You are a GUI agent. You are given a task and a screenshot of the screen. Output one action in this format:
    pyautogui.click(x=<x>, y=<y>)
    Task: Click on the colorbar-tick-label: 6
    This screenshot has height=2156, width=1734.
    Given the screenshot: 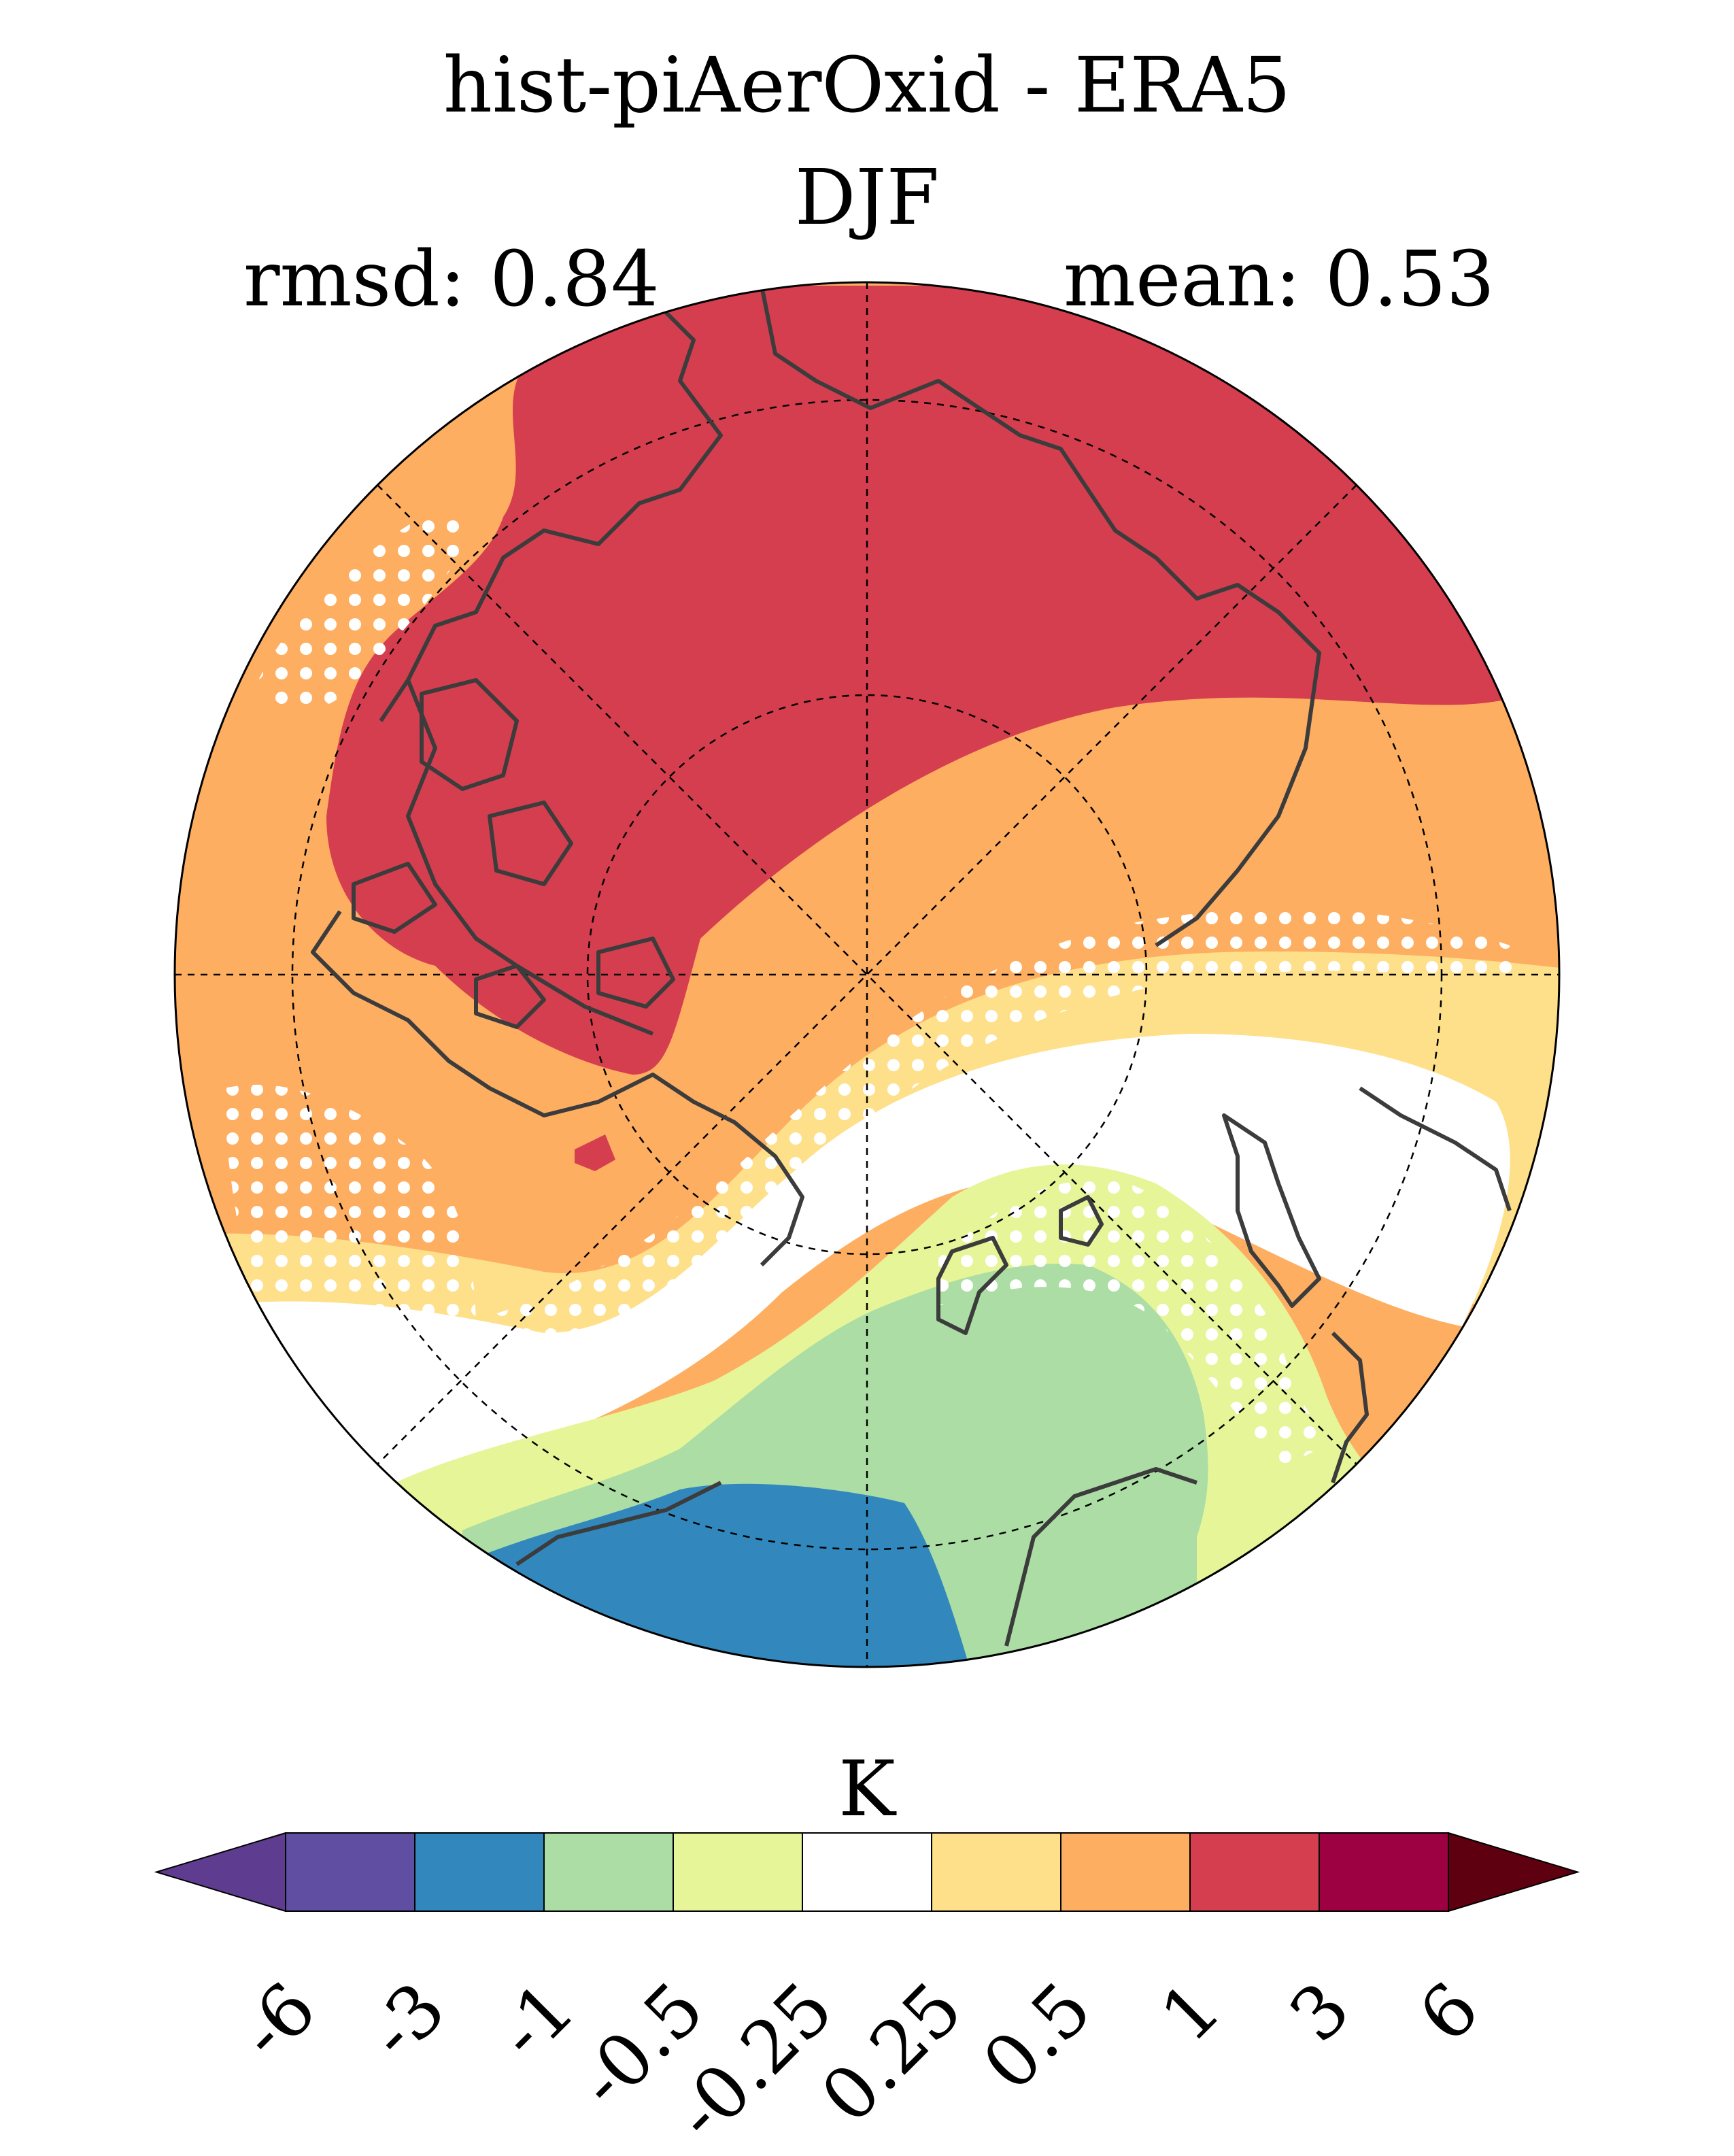 What is the action you would take?
    pyautogui.click(x=1449, y=2012)
    